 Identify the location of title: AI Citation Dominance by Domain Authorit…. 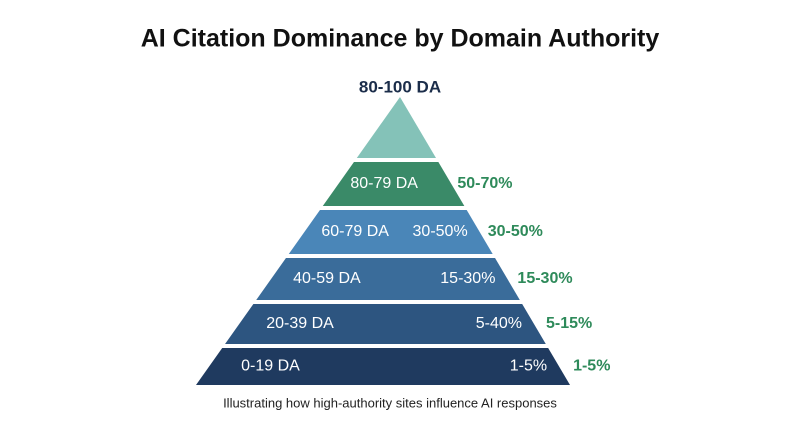
(400, 39).